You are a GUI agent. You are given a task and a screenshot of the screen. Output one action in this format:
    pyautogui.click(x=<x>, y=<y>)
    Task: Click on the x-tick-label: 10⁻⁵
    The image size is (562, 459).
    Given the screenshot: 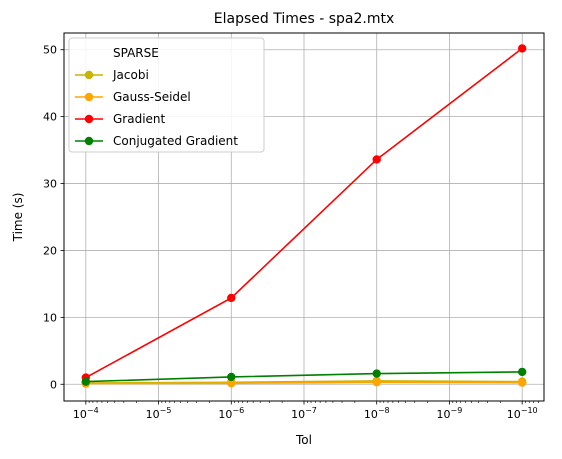 What is the action you would take?
    pyautogui.click(x=159, y=413)
    